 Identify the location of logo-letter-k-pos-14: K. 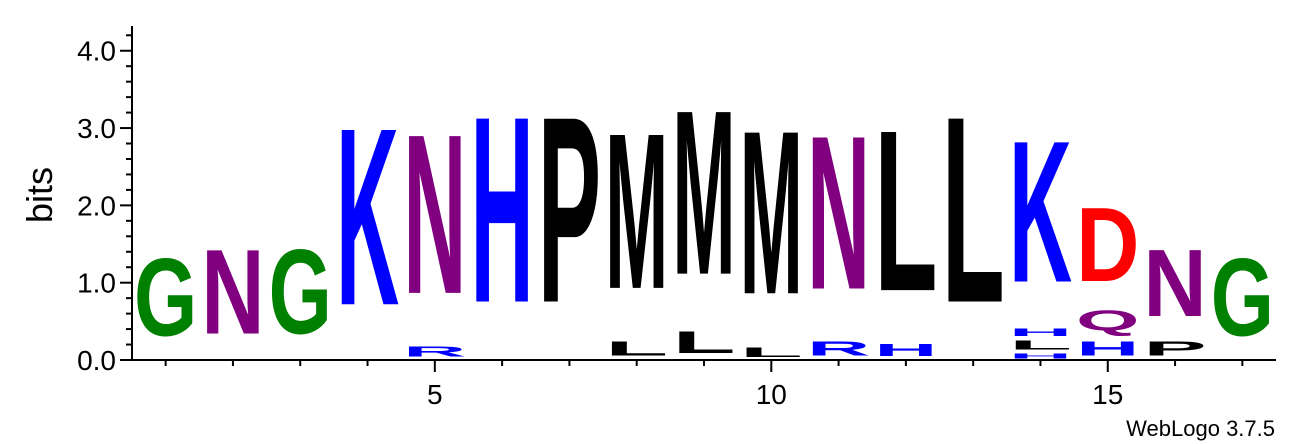
(1040, 213).